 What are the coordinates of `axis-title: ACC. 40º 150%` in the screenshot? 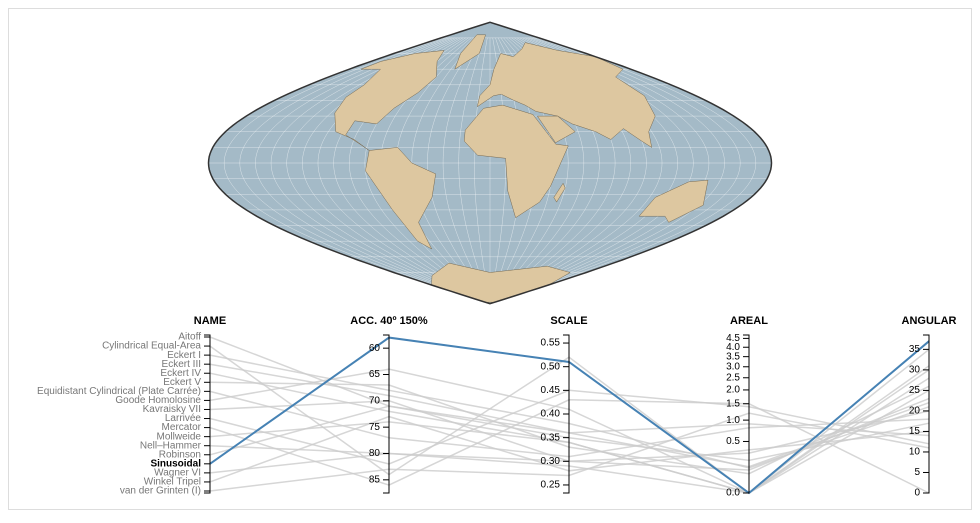 It's located at (389, 321).